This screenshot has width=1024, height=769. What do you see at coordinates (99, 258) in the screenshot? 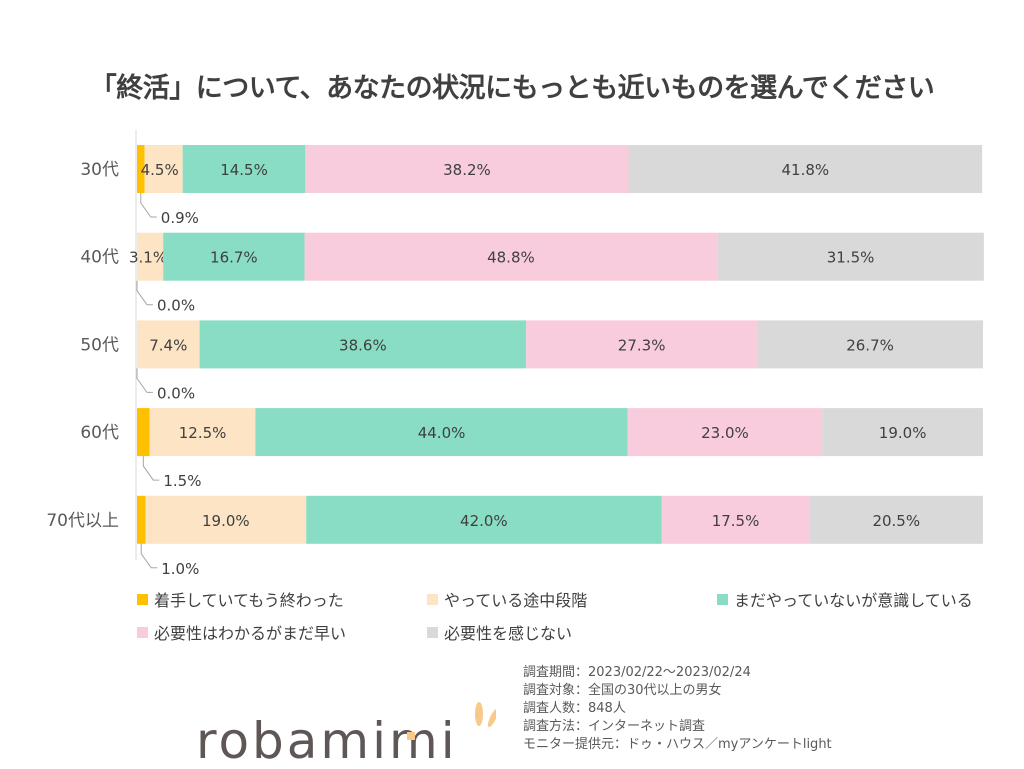
I see `category-label: 40代` at bounding box center [99, 258].